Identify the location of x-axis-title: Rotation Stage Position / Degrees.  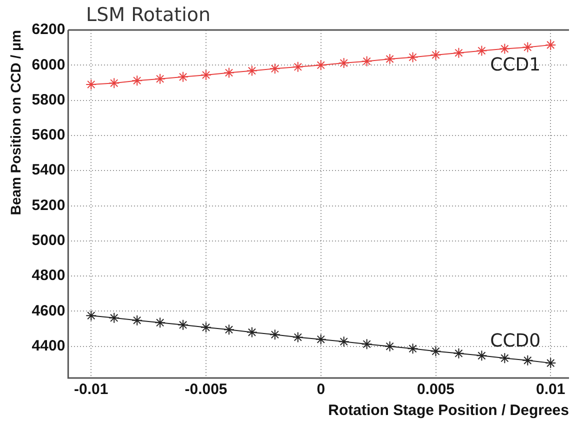
(448, 411).